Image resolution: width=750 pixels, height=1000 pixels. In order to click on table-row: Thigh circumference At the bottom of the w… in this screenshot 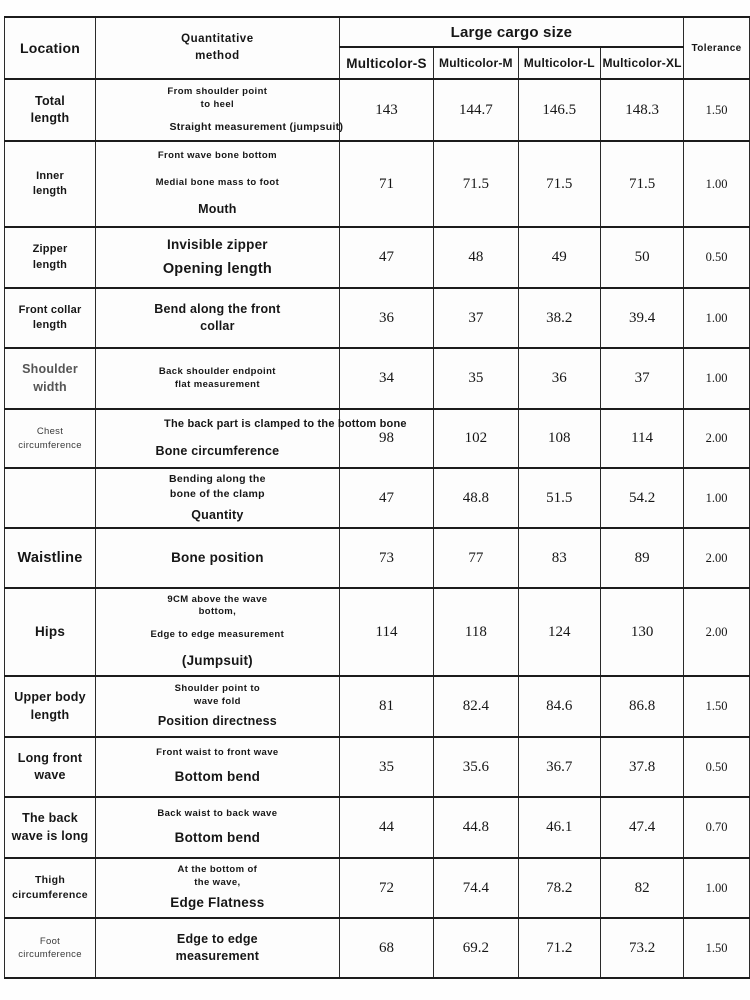, I will do `click(376, 888)`.